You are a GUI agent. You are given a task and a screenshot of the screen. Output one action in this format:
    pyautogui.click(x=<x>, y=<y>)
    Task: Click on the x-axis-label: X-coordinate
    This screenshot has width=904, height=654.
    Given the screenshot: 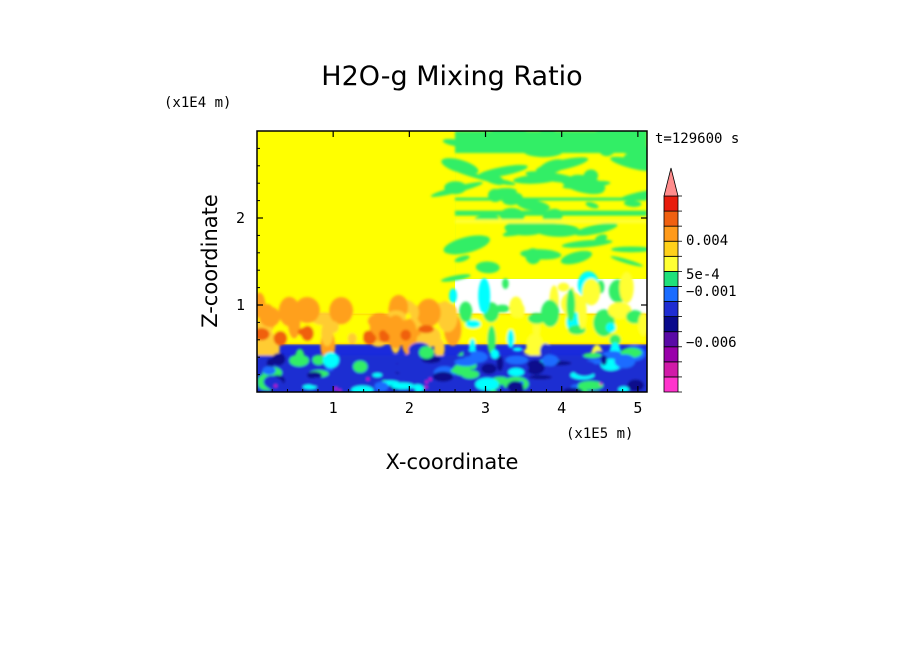 What is the action you would take?
    pyautogui.click(x=452, y=462)
    